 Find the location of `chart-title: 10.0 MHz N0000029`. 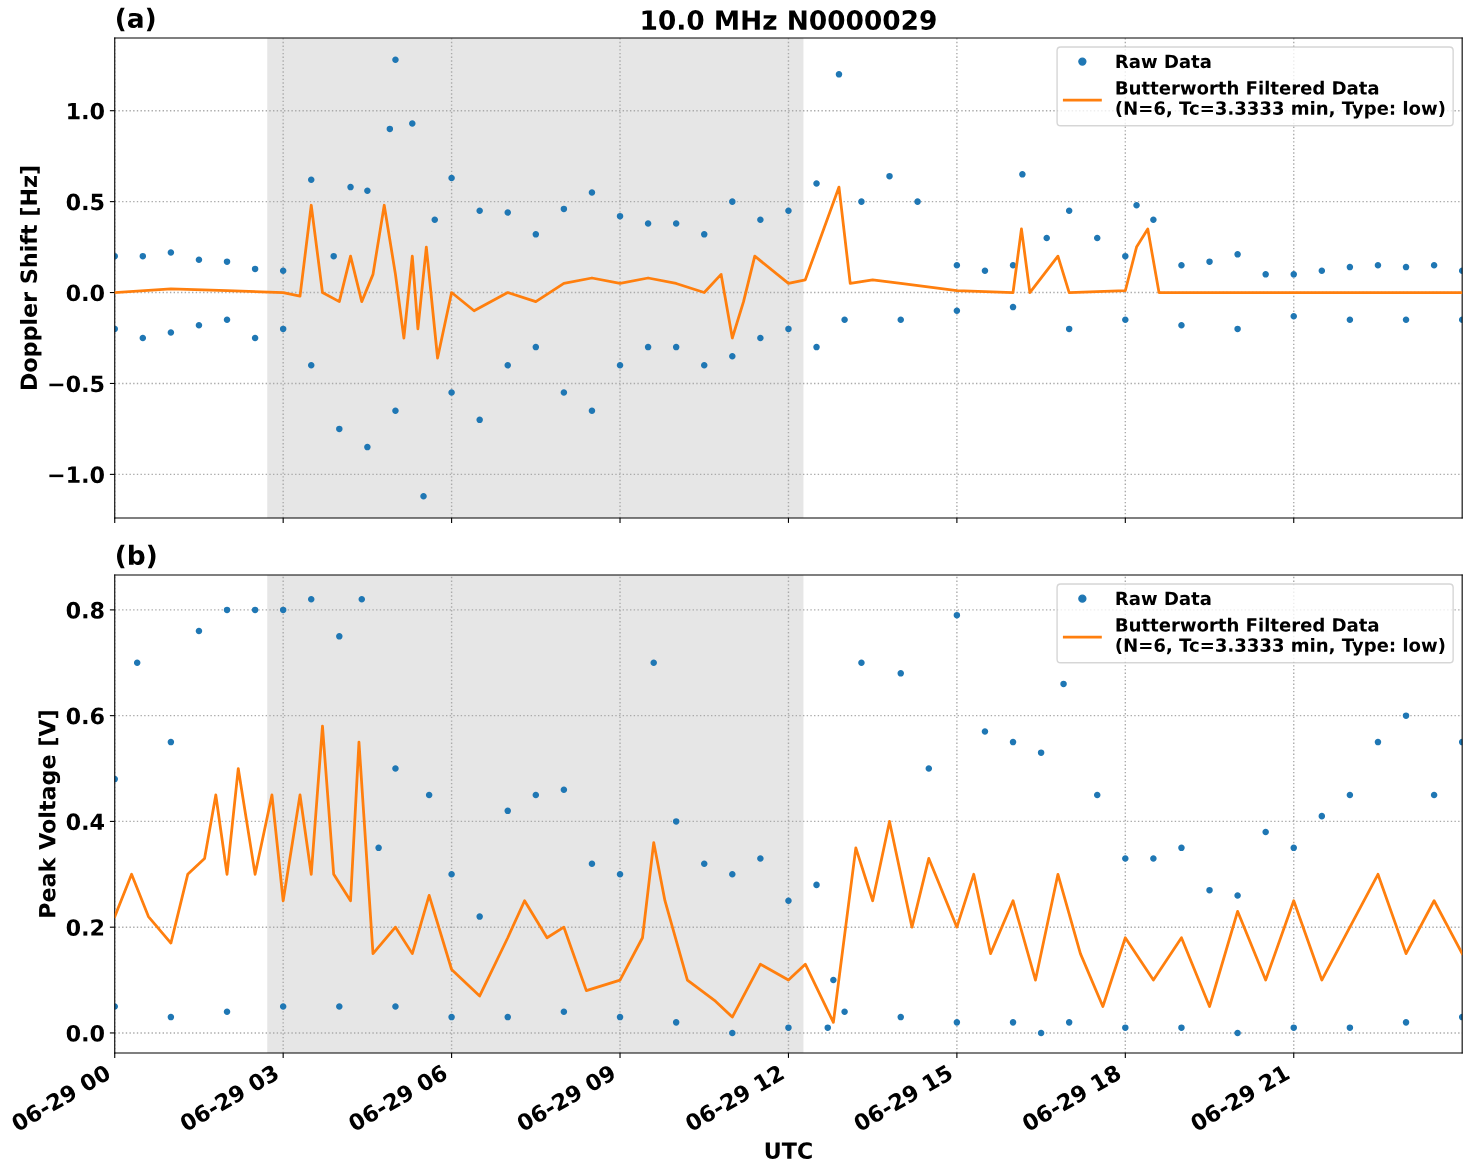

chart-title: 10.0 MHz N0000029 is located at coordinates (789, 20).